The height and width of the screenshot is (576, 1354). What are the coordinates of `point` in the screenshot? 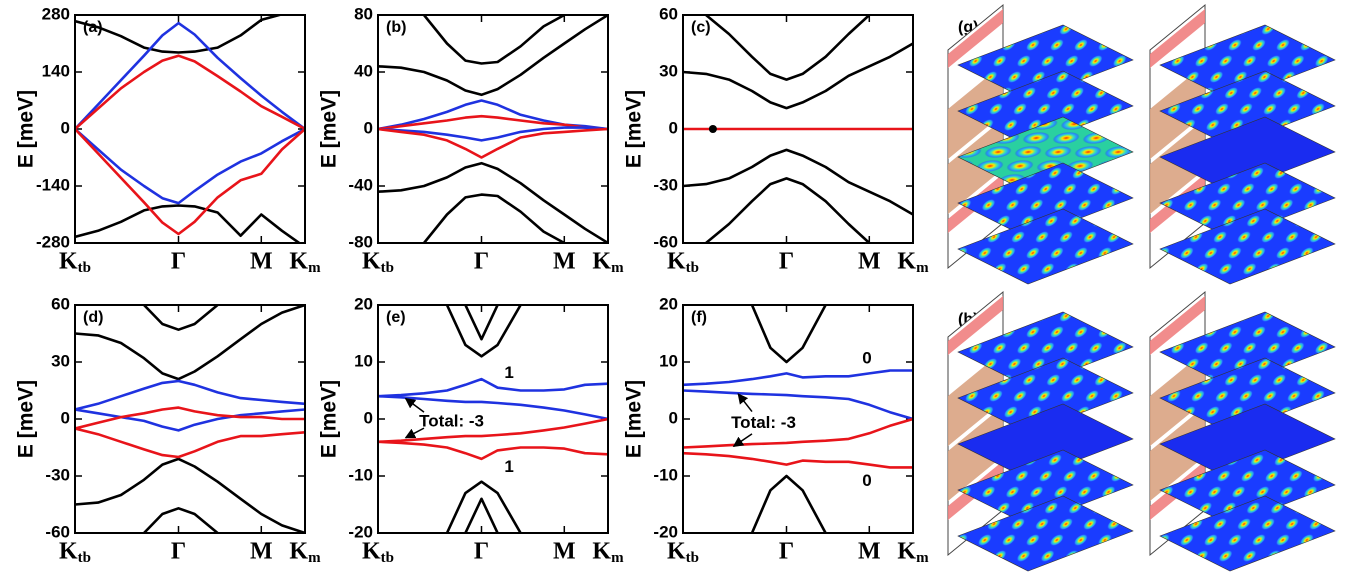 It's located at (712, 129).